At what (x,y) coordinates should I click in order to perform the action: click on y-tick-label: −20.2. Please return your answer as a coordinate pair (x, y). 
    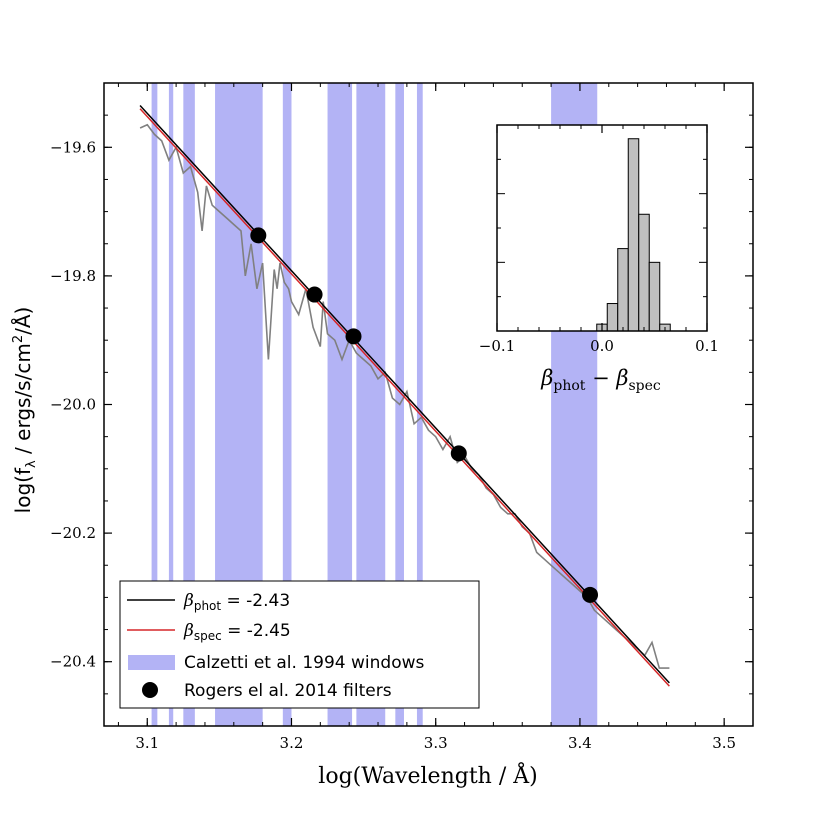
    Looking at the image, I should click on (73, 533).